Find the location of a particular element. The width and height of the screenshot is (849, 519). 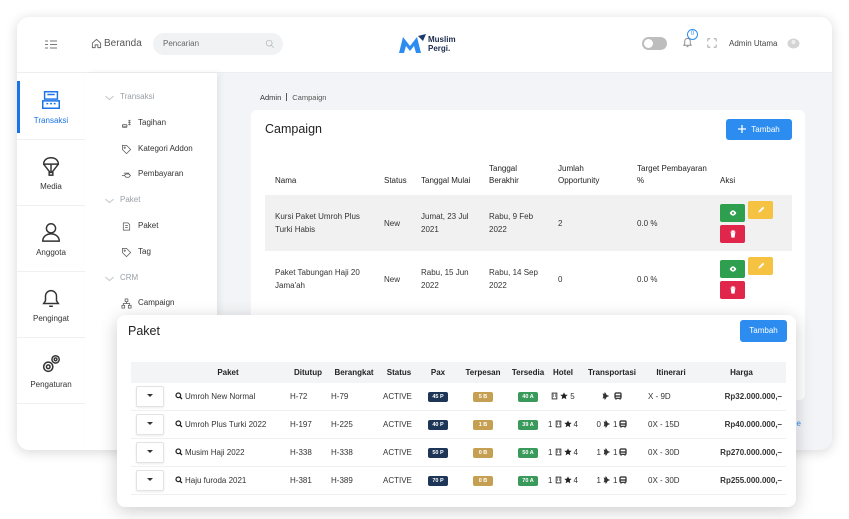

cell-price: Rp255.000.000,– is located at coordinates (741, 480).